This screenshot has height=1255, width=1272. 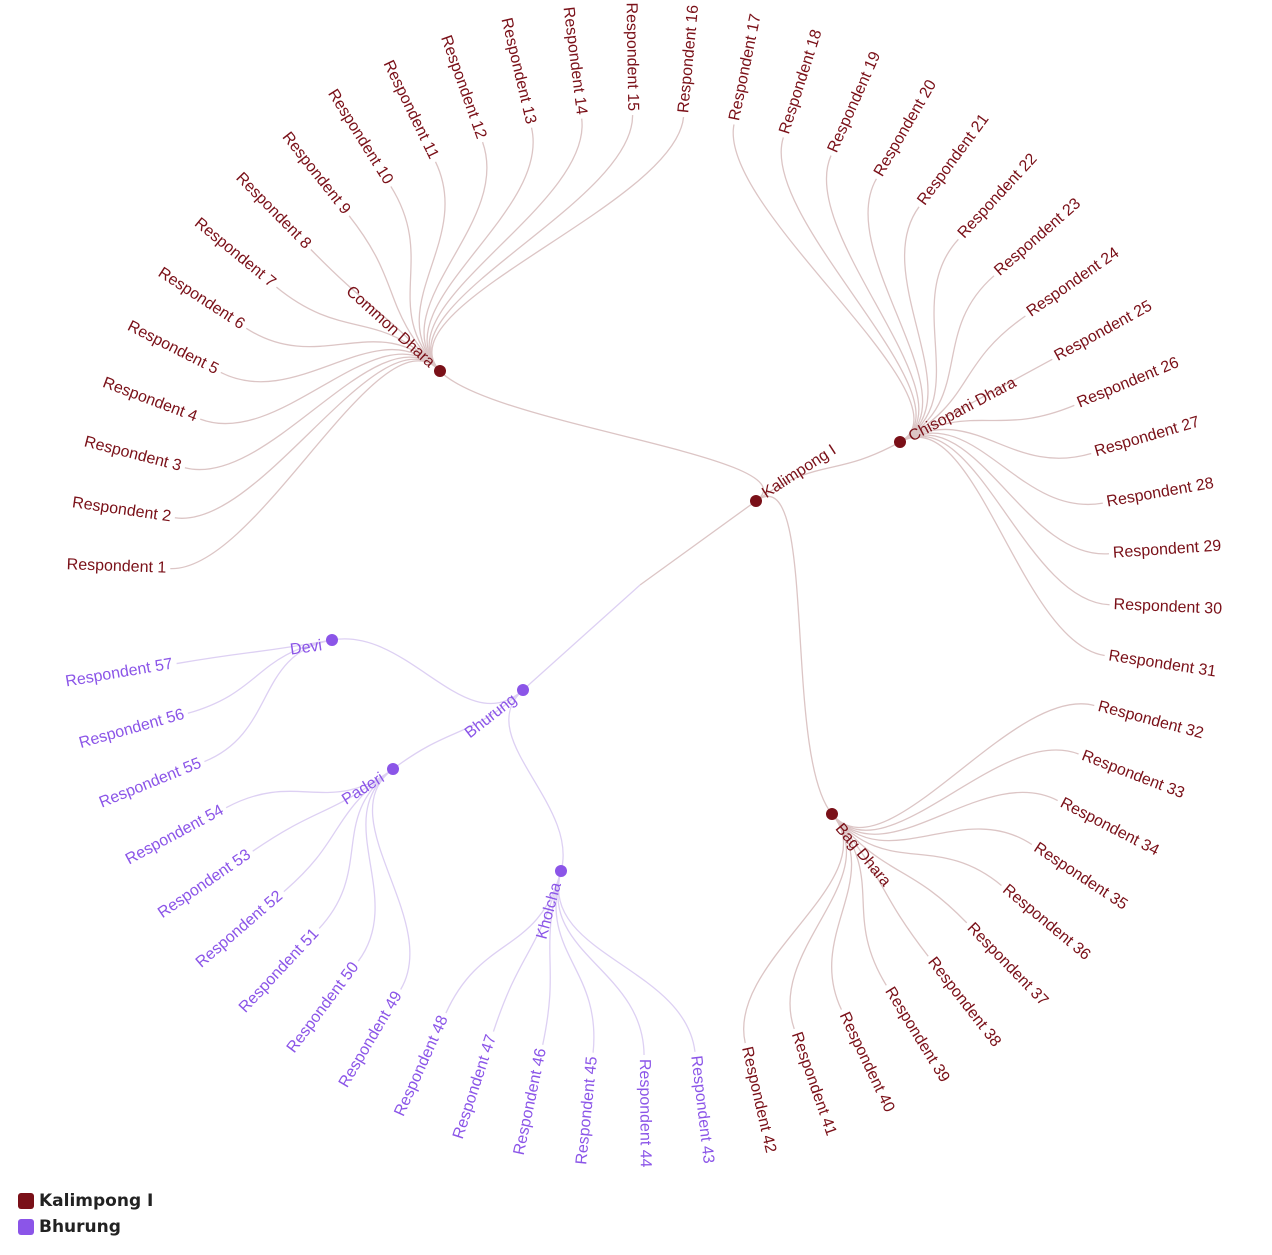 What do you see at coordinates (393, 769) in the screenshot?
I see `node-paderi` at bounding box center [393, 769].